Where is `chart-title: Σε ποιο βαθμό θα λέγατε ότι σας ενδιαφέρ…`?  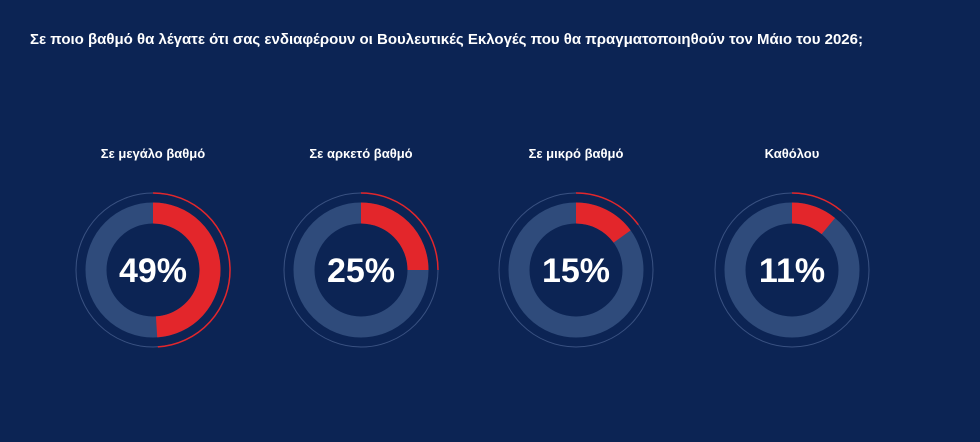 chart-title: Σε ποιο βαθμό θα λέγατε ότι σας ενδιαφέρ… is located at coordinates (446, 39).